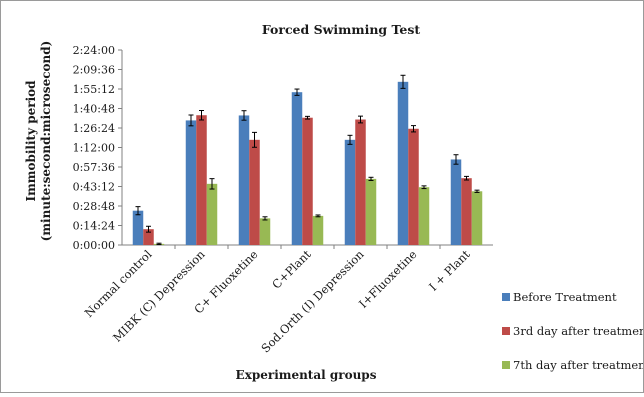 The height and width of the screenshot is (397, 644). What do you see at coordinates (306, 375) in the screenshot?
I see `x-axis-title: Experimental groups` at bounding box center [306, 375].